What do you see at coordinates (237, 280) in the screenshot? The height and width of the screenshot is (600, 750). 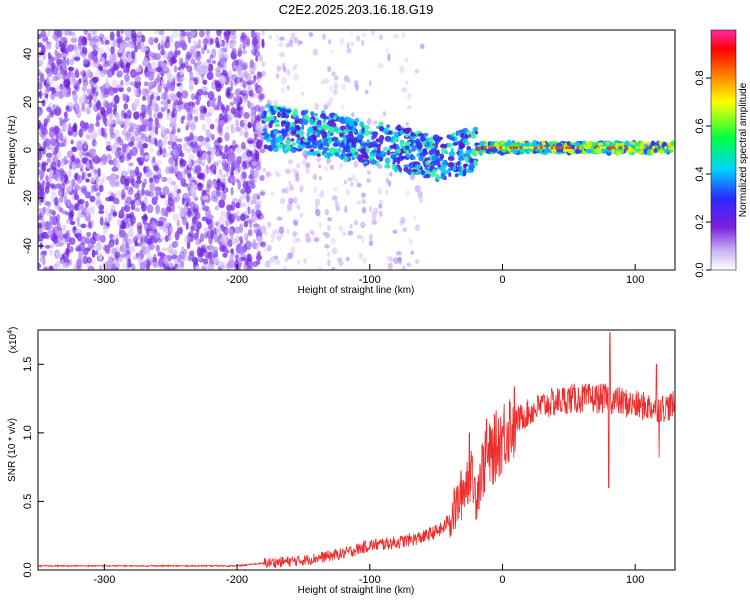 I see `top-xtick-label: -200` at bounding box center [237, 280].